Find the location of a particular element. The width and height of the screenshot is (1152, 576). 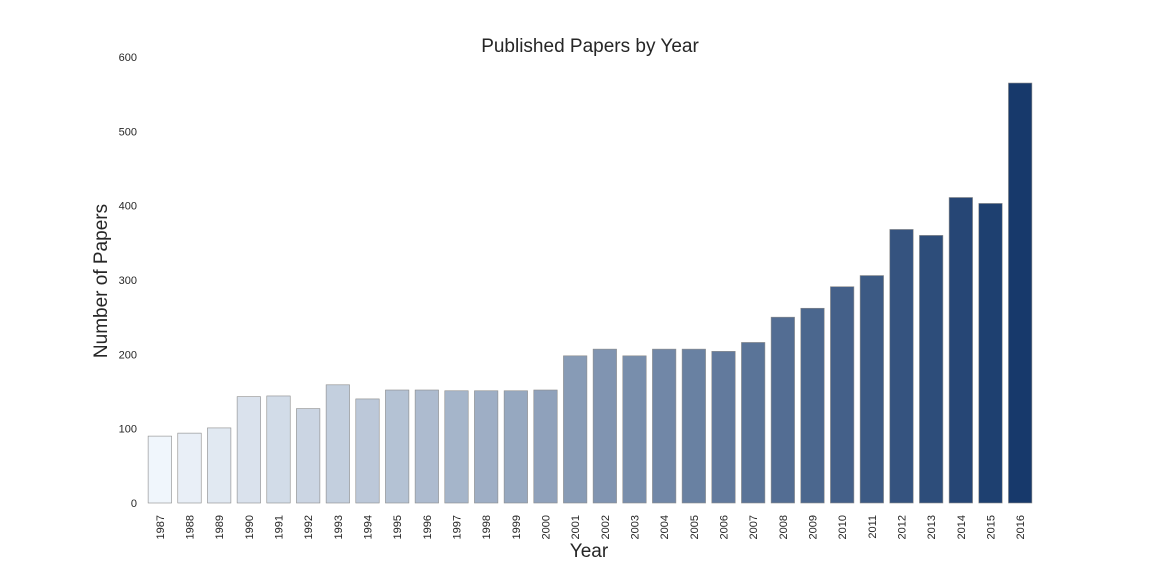

bar-2016 is located at coordinates (1020, 293).